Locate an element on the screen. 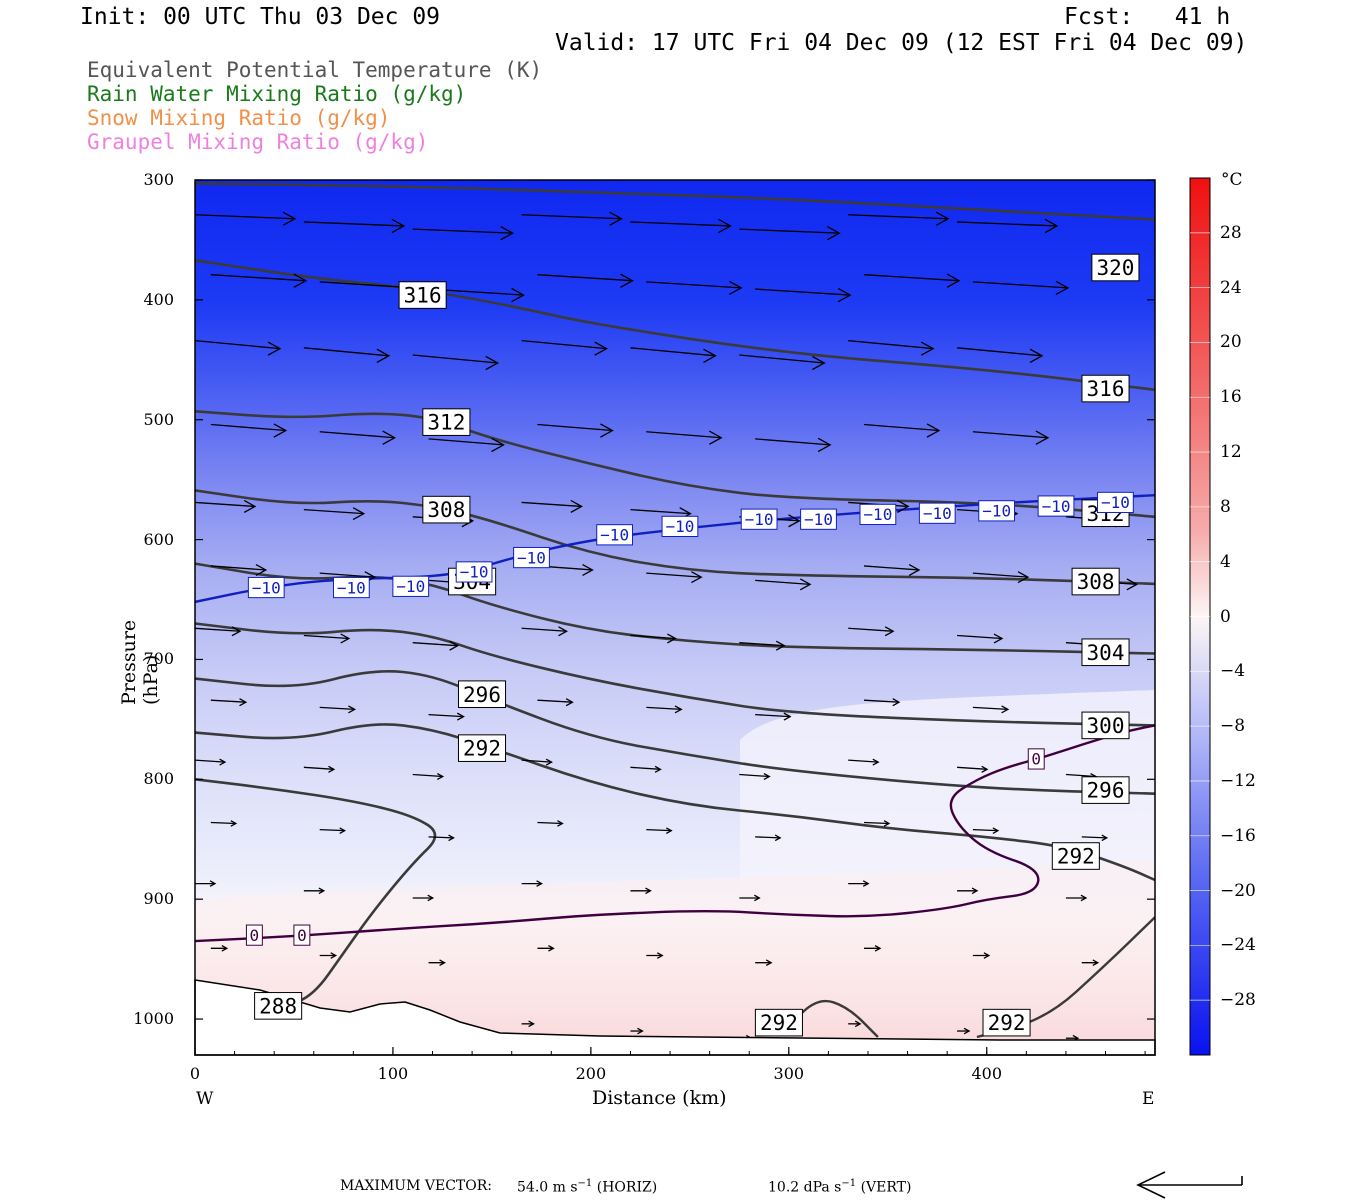 The width and height of the screenshot is (1350, 1200). colorbar-tick-label: 20 is located at coordinates (1231, 342).